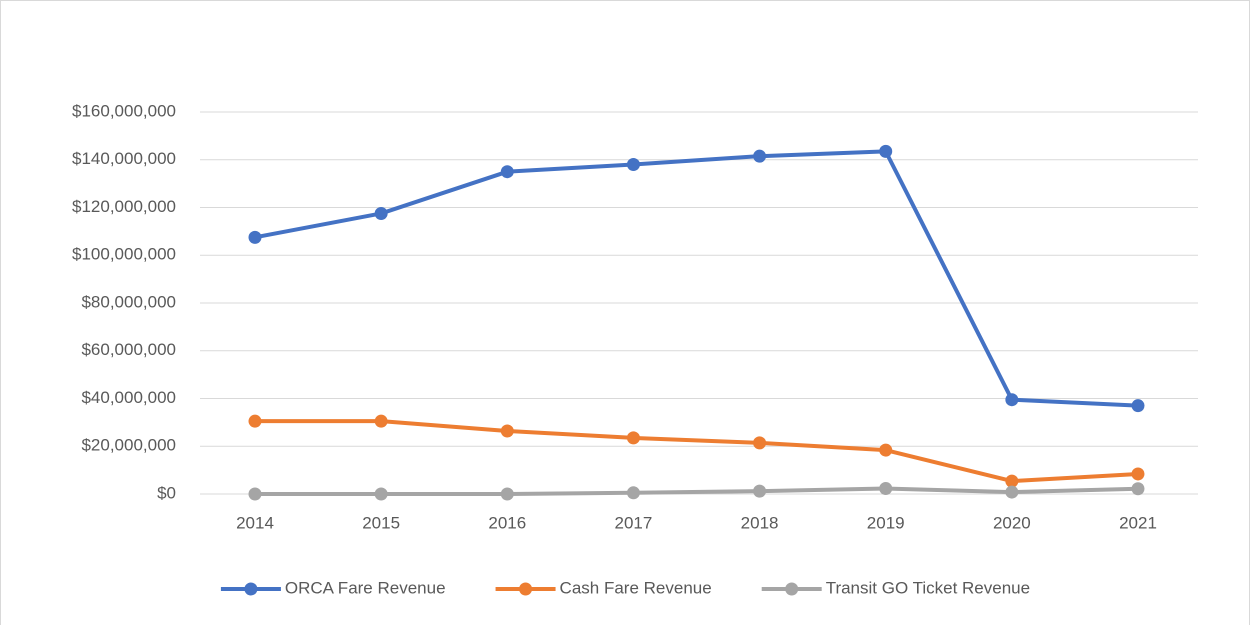 This screenshot has width=1251, height=625. What do you see at coordinates (128, 445) in the screenshot?
I see `y-tick-label: $20,000,000` at bounding box center [128, 445].